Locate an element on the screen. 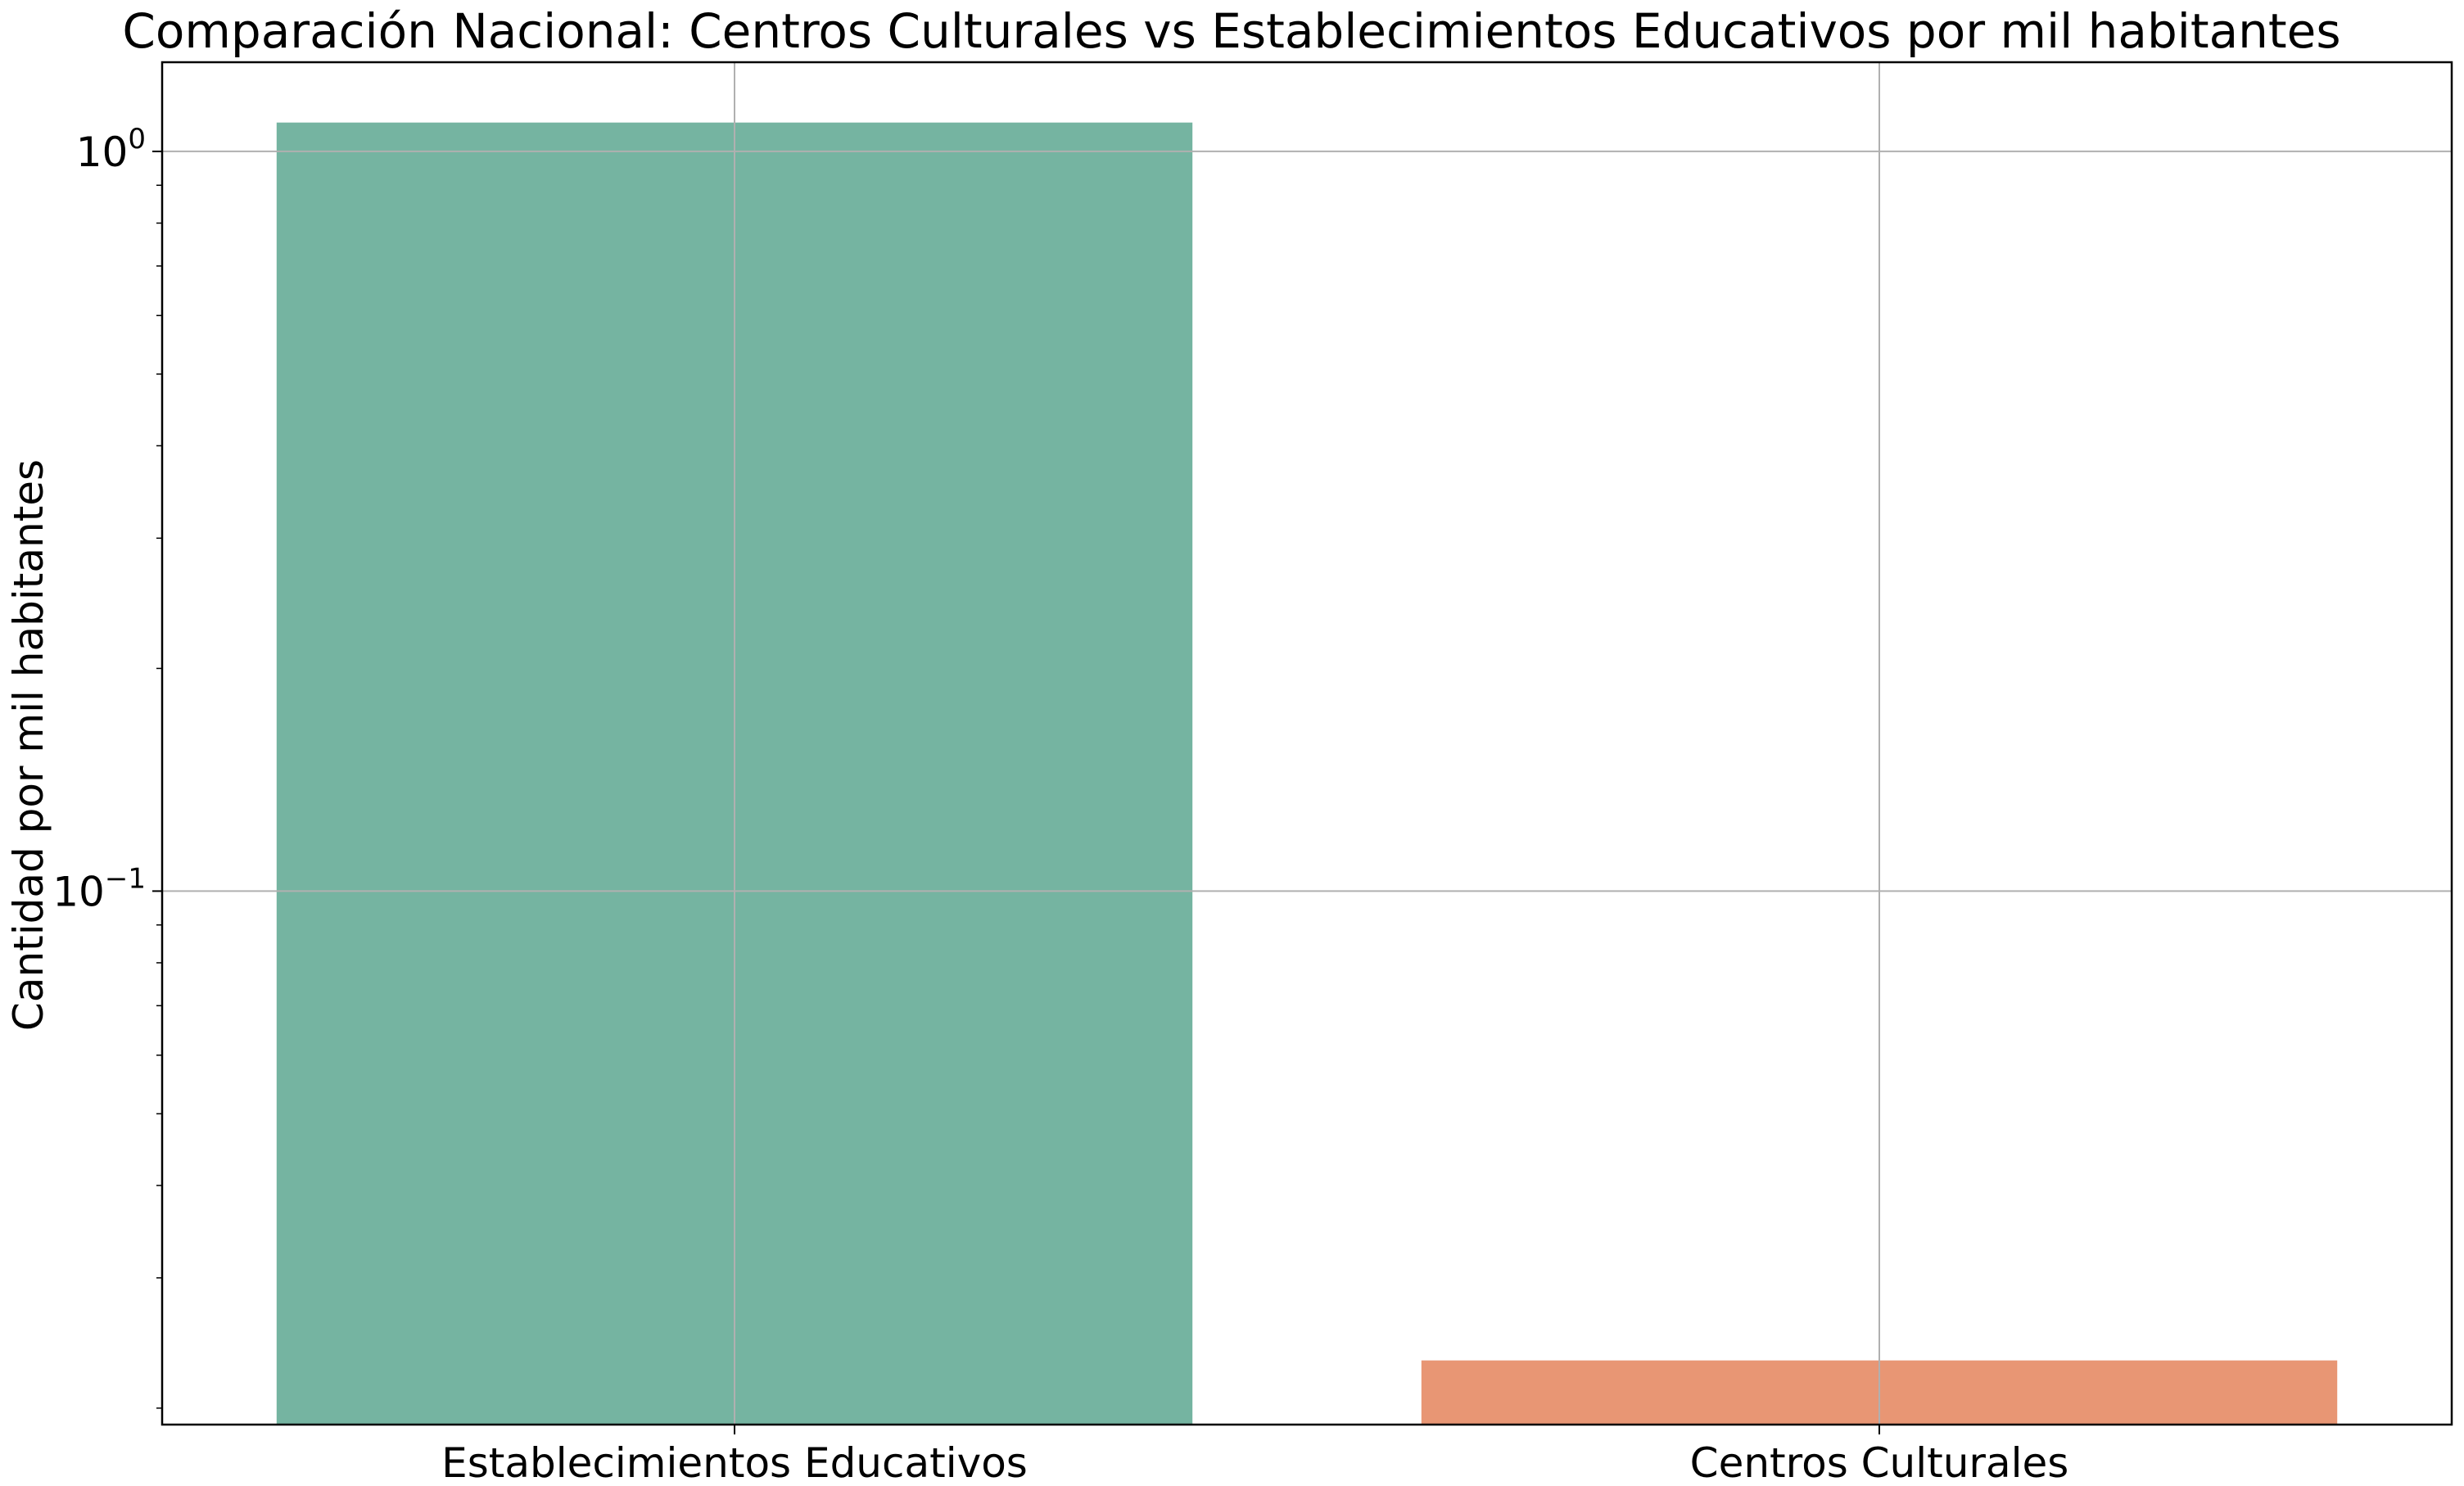 Image resolution: width=2464 pixels, height=1486 pixels. y-tick-label: 10⁻¹ is located at coordinates (99, 888).